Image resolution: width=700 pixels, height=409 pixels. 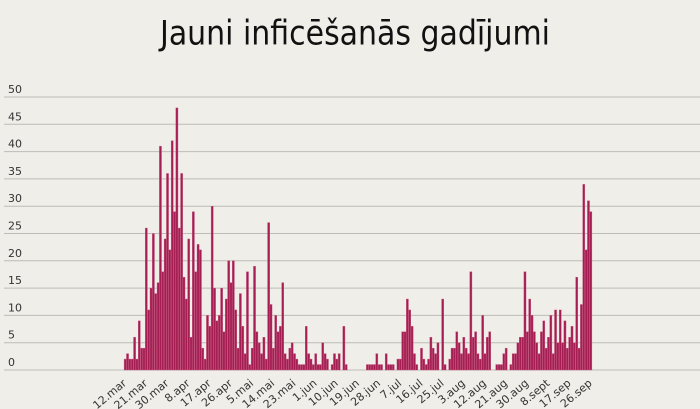 I want to click on chart-title: Jauni inficēšanās gadījumi, so click(x=354, y=34).